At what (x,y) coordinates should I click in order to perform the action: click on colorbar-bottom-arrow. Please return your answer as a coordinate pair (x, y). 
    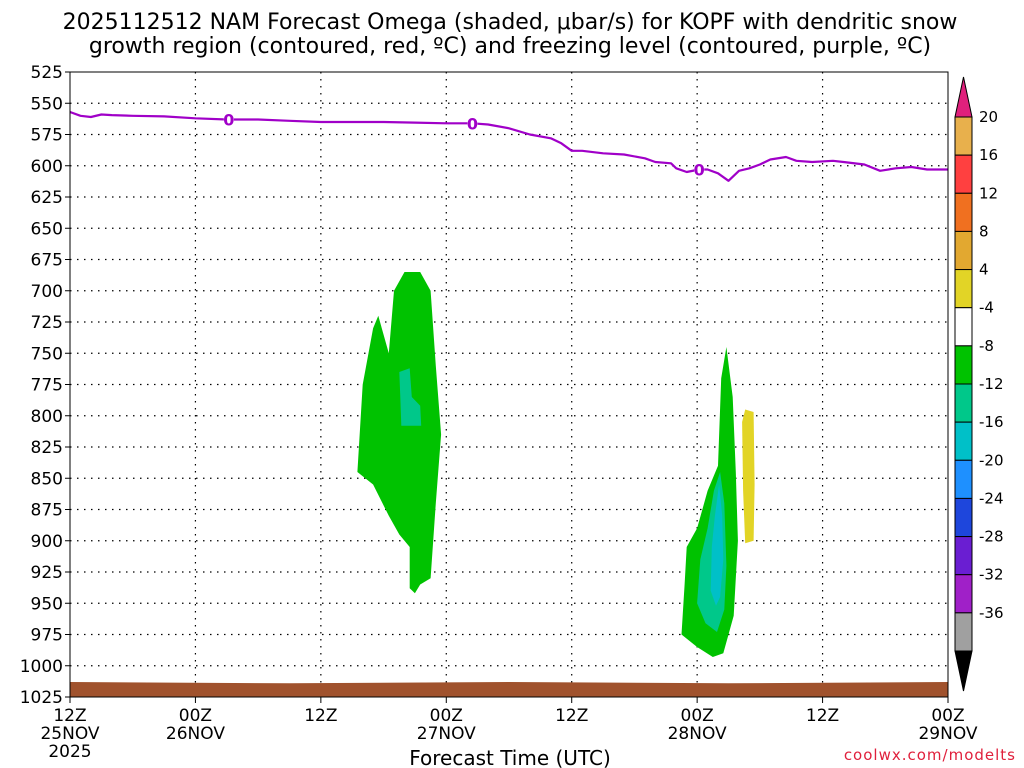
    Looking at the image, I should click on (963, 671).